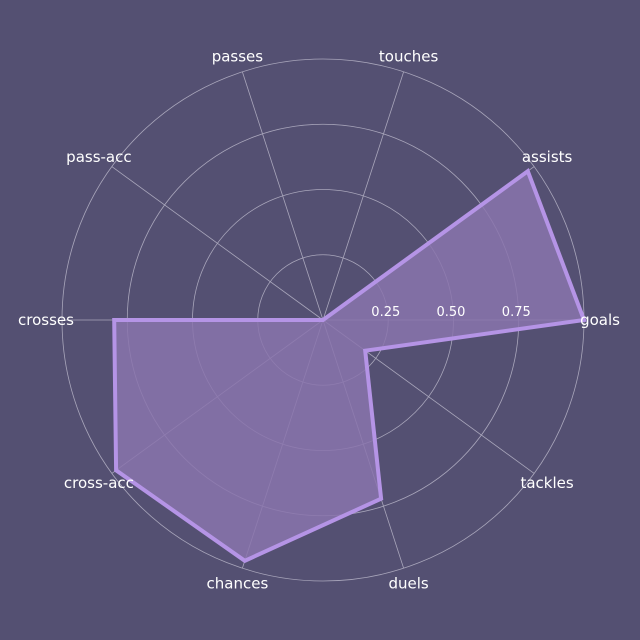 This screenshot has width=640, height=640. Describe the element at coordinates (238, 583) in the screenshot. I see `category-label-chances: chances` at that location.